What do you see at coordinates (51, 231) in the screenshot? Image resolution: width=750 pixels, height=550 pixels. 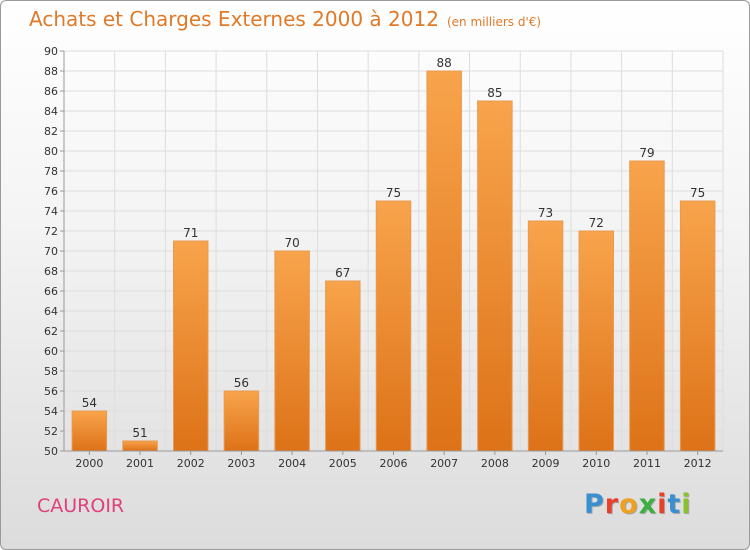 I see `y-tick-label: 72` at bounding box center [51, 231].